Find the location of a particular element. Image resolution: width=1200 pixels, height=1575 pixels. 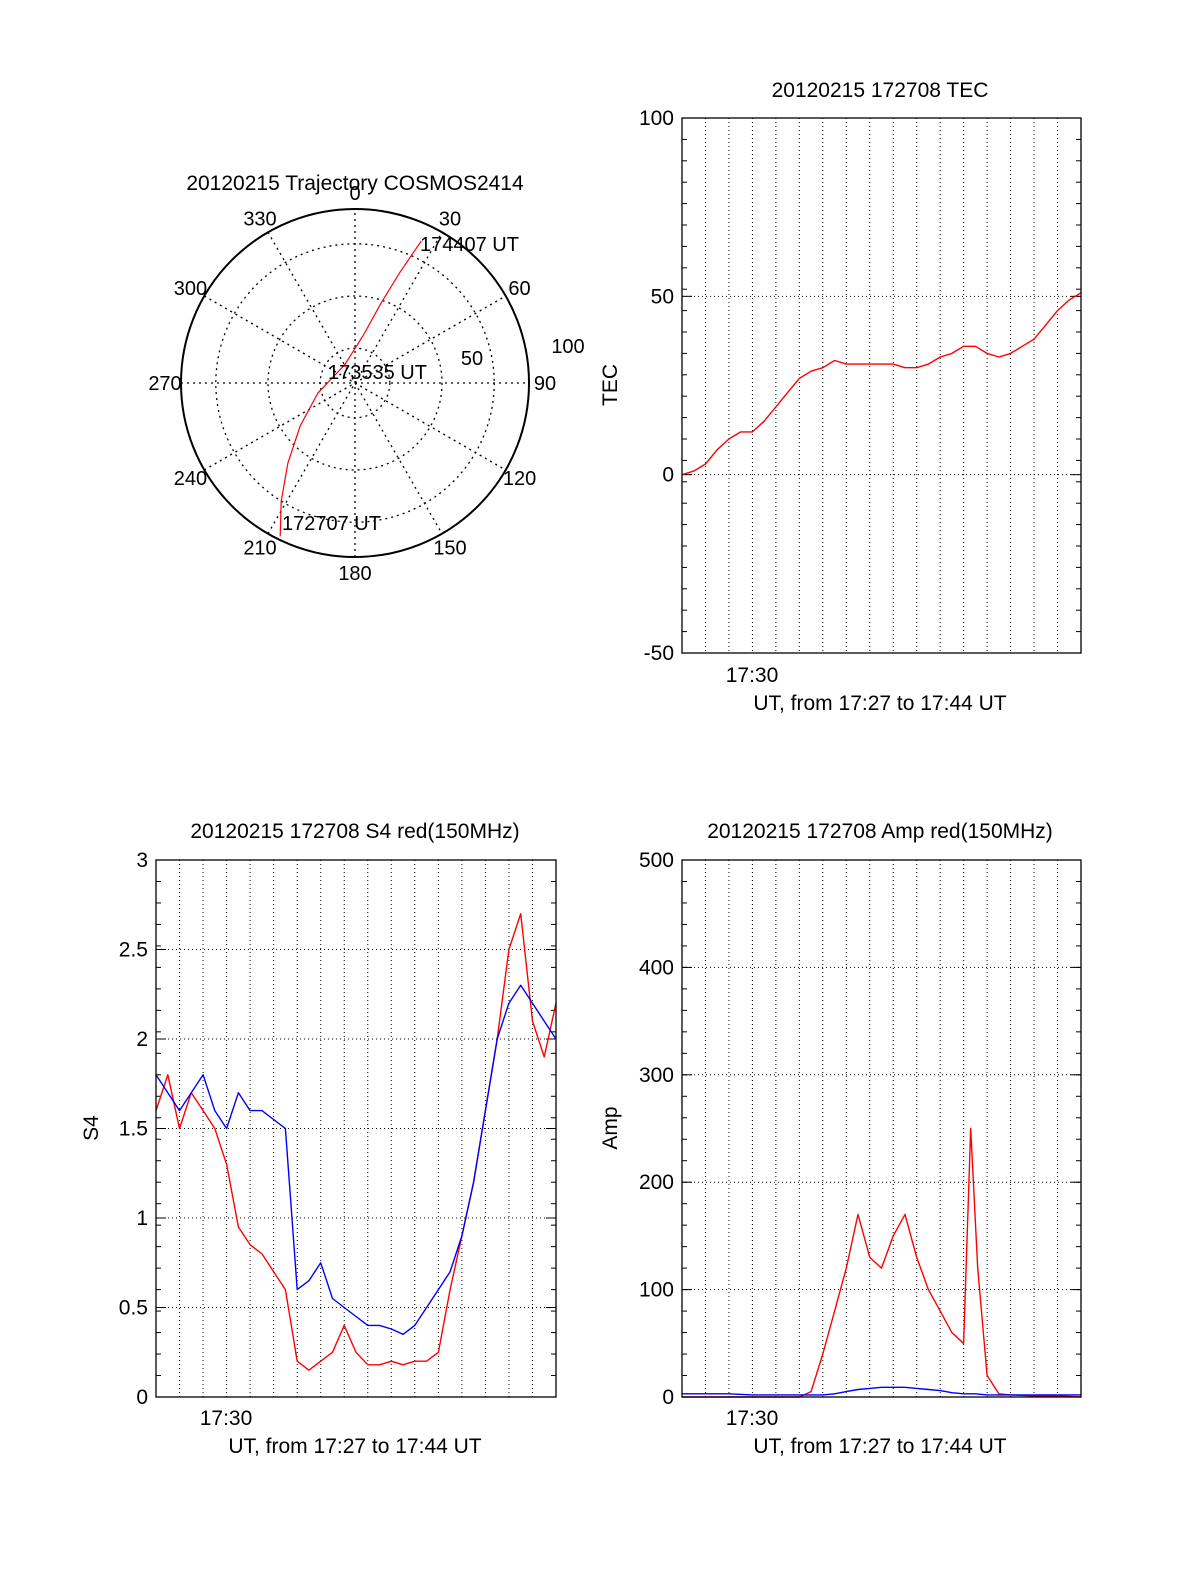

tec-plot-frame is located at coordinates (881, 385).